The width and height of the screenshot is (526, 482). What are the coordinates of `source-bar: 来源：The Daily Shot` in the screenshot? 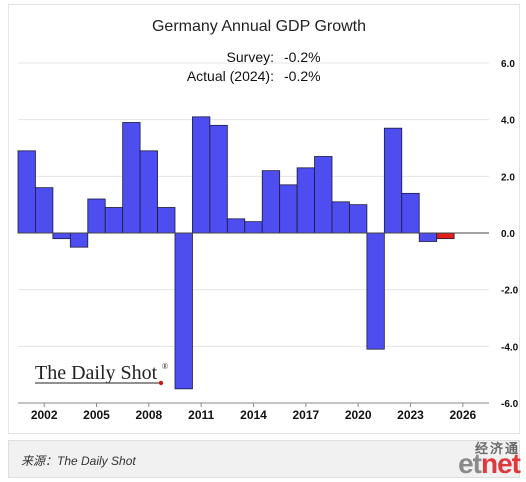 It's located at (264, 459).